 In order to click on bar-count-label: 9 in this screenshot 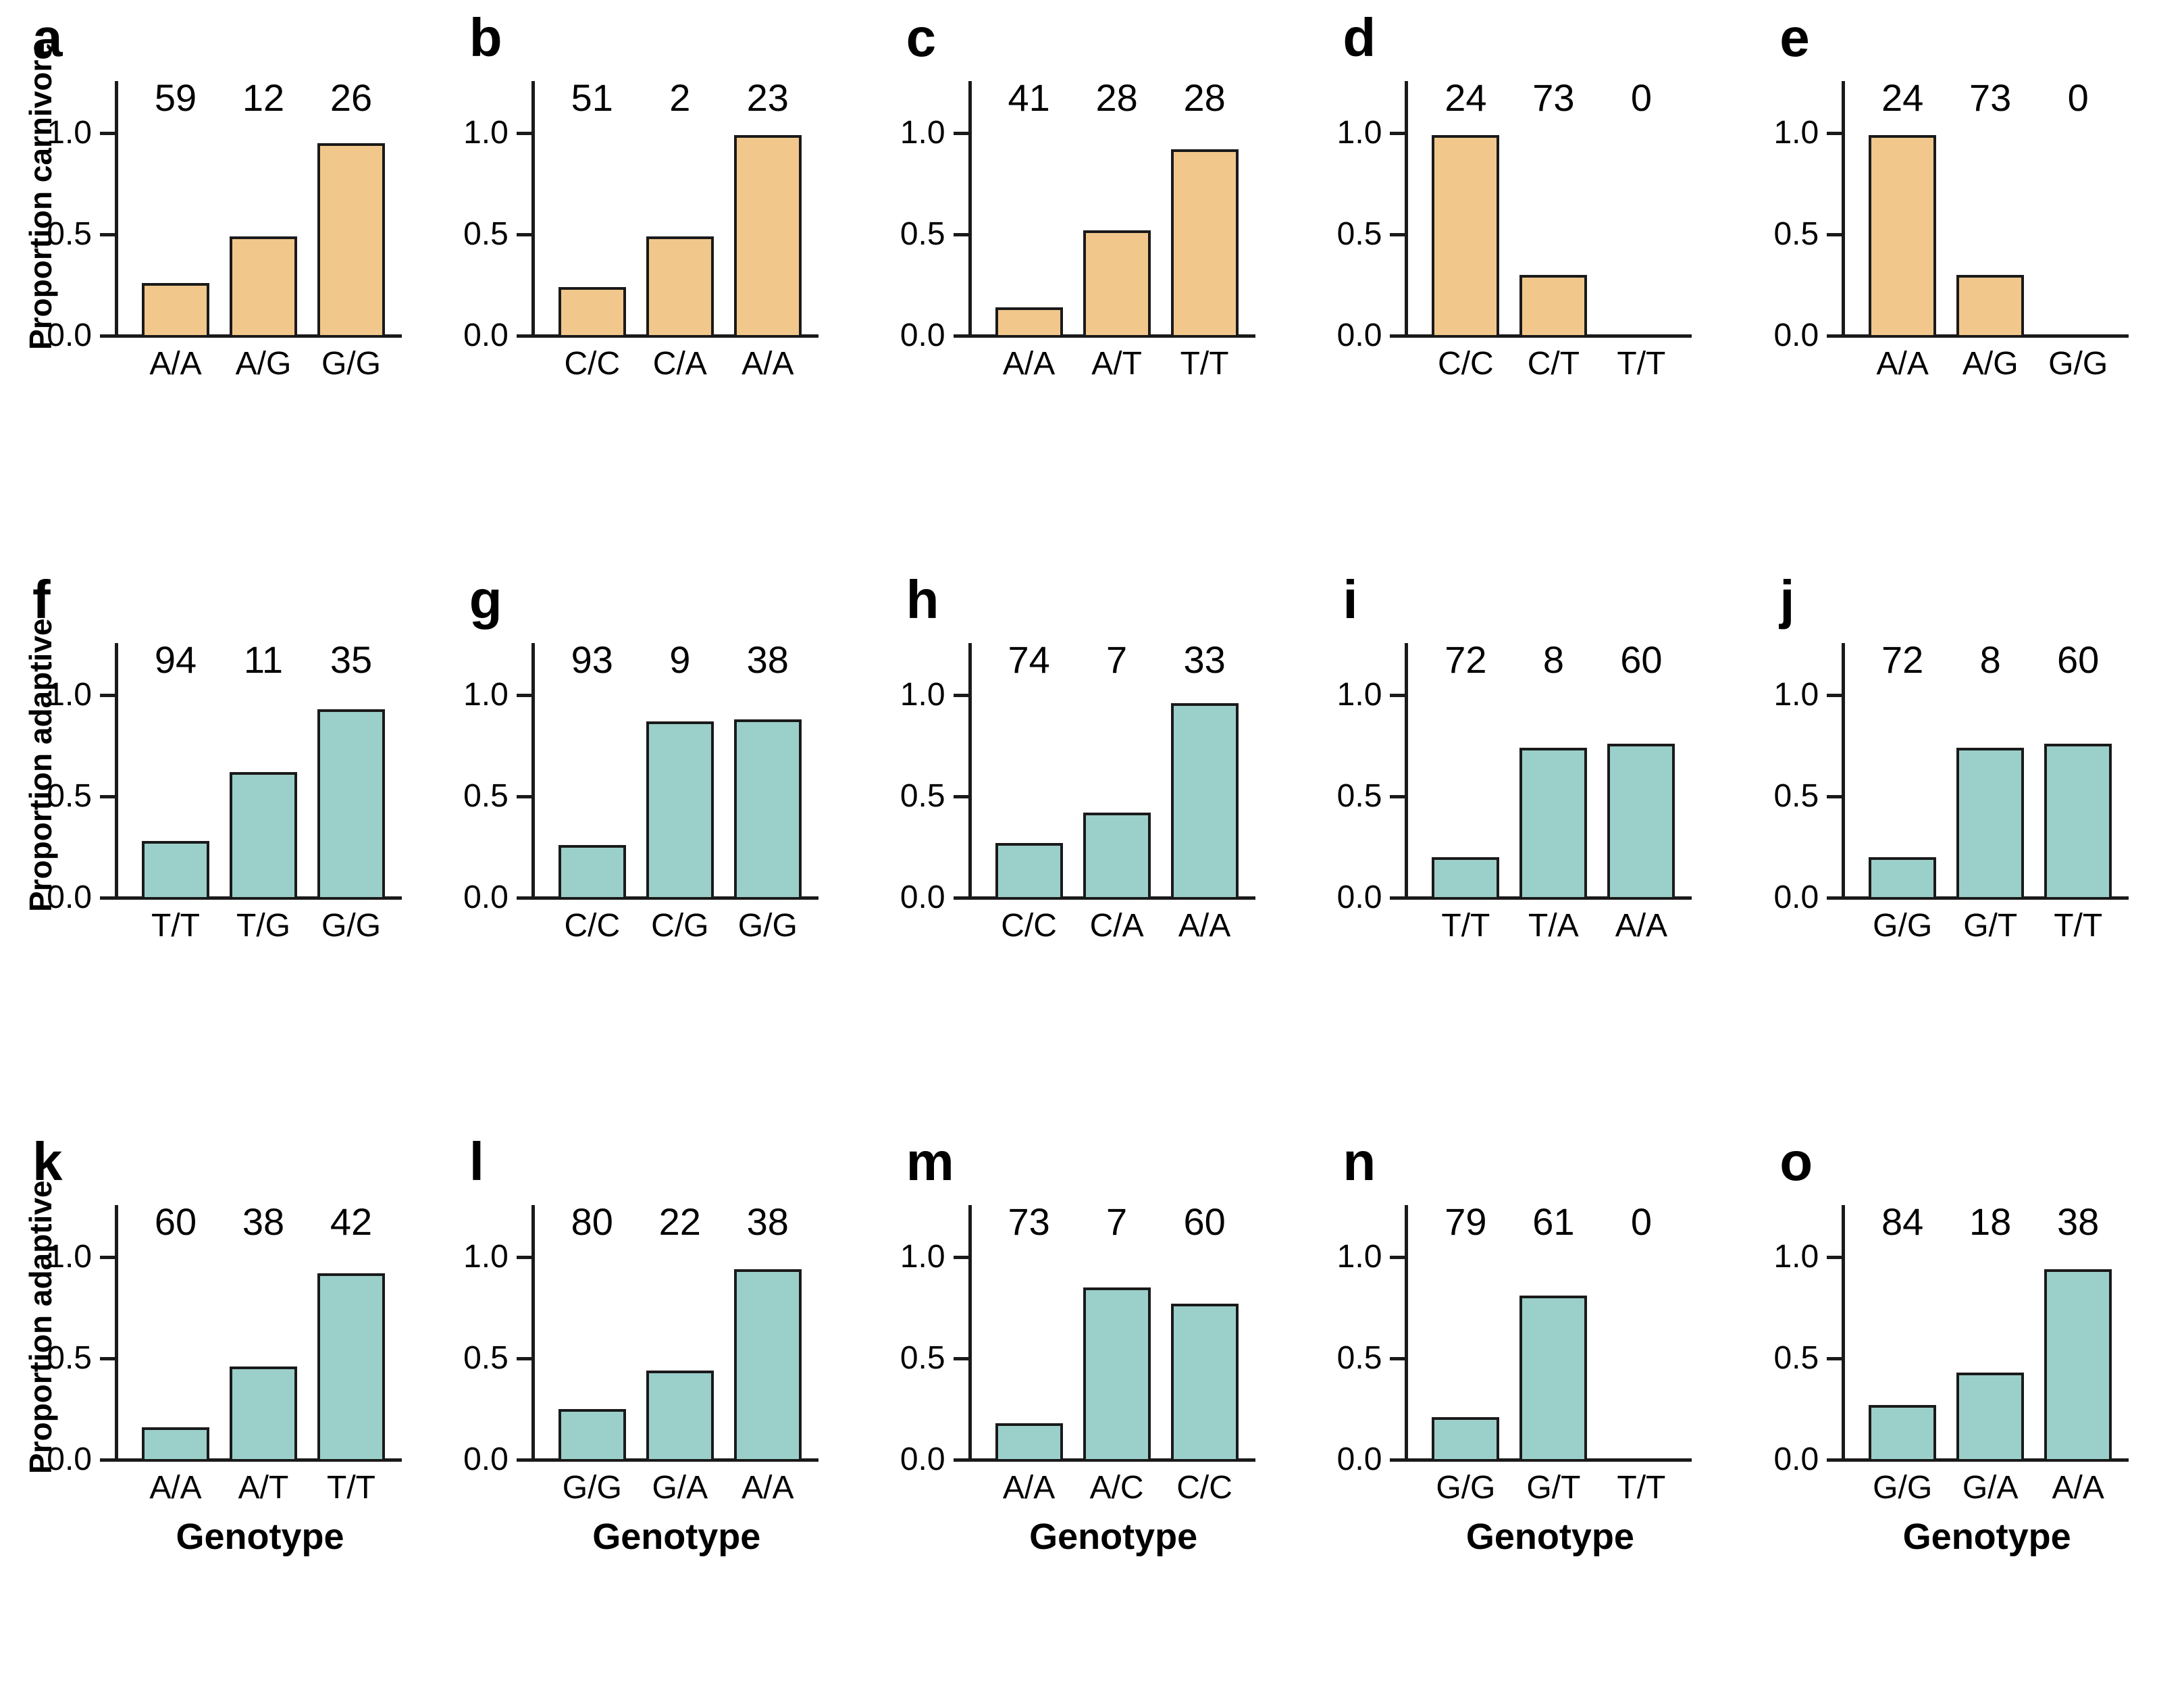, I will do `click(680, 659)`.